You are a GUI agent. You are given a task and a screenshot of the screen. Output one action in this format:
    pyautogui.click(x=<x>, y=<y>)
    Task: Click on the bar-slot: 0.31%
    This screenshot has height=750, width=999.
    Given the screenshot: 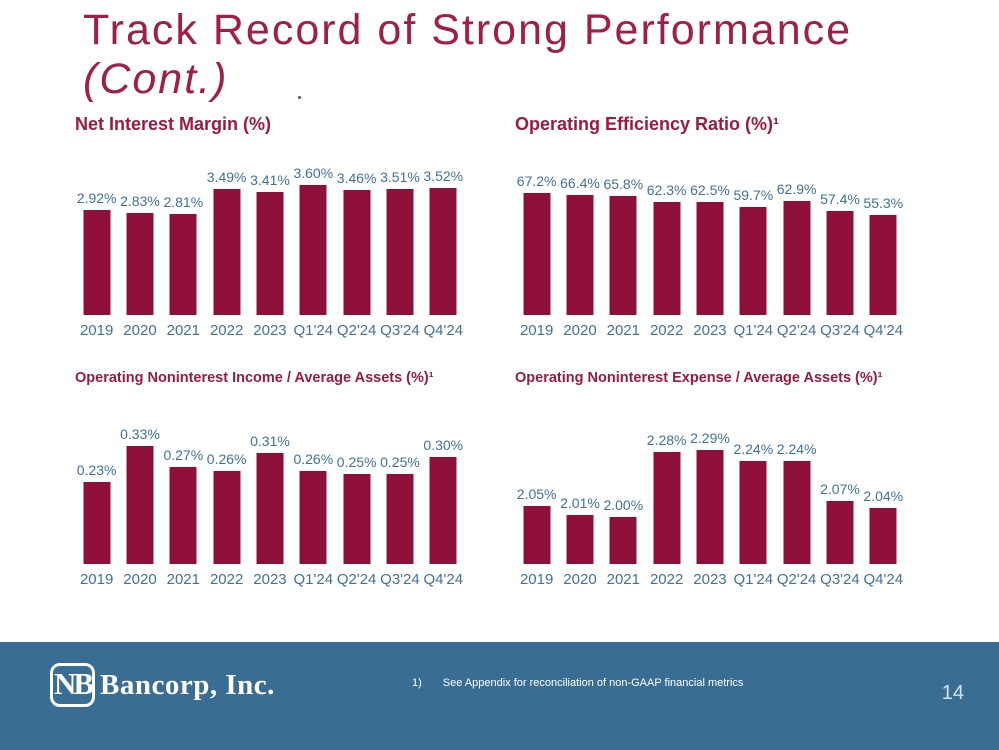 What is the action you would take?
    pyautogui.click(x=269, y=481)
    